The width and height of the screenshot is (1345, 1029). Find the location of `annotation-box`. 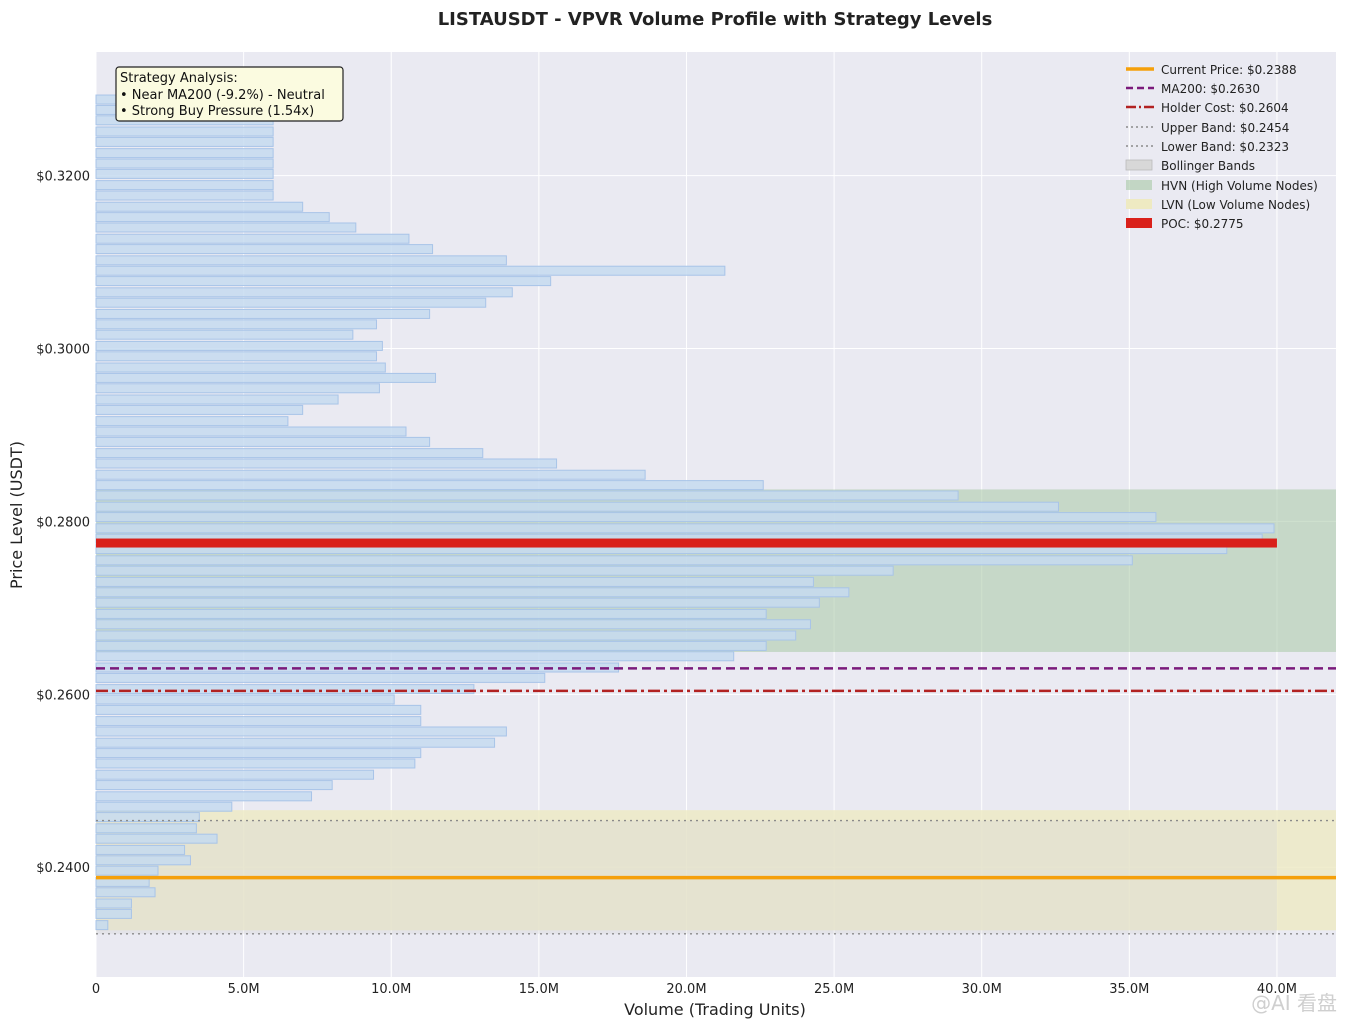

annotation-box is located at coordinates (229, 94).